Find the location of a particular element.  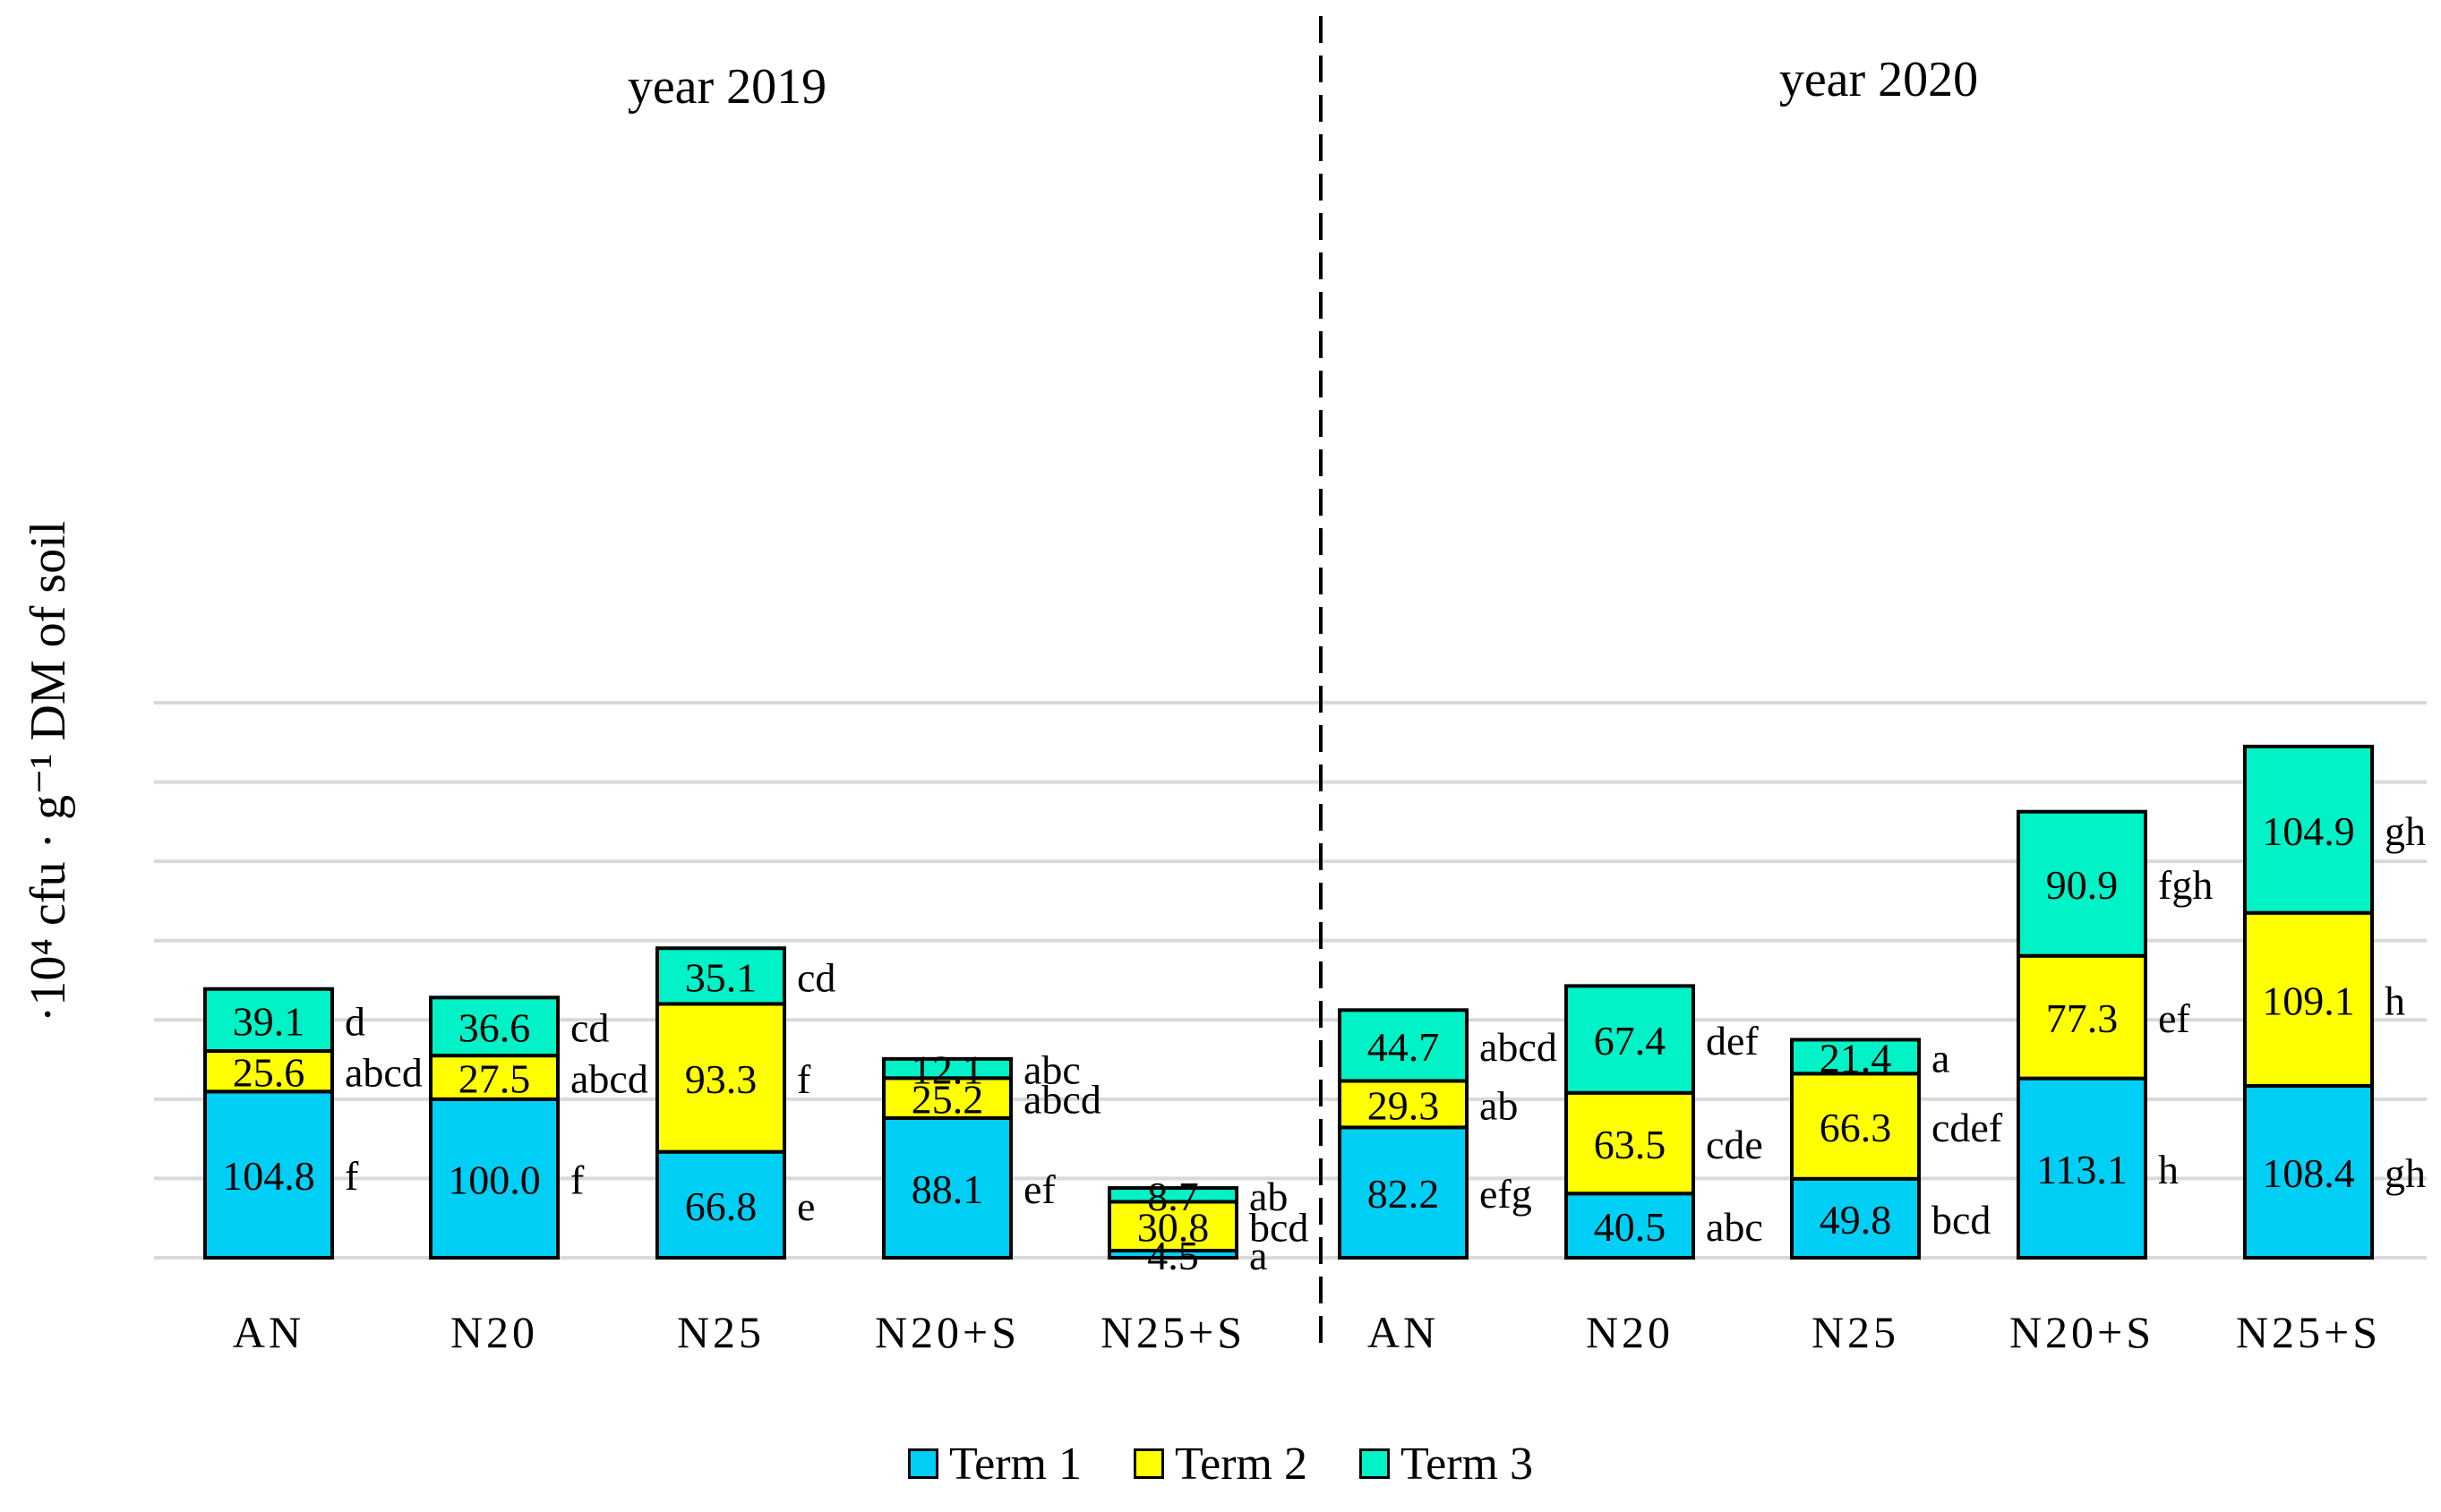

legend: Term 1 Term 2 Term 3 is located at coordinates (1220, 1463).